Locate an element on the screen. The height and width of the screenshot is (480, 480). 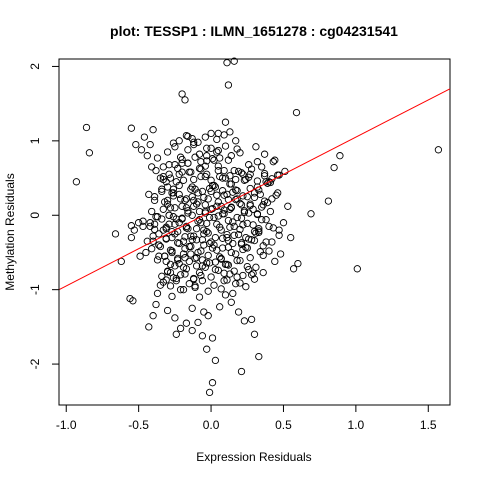
x-tick-label: -0.5 is located at coordinates (138, 425).